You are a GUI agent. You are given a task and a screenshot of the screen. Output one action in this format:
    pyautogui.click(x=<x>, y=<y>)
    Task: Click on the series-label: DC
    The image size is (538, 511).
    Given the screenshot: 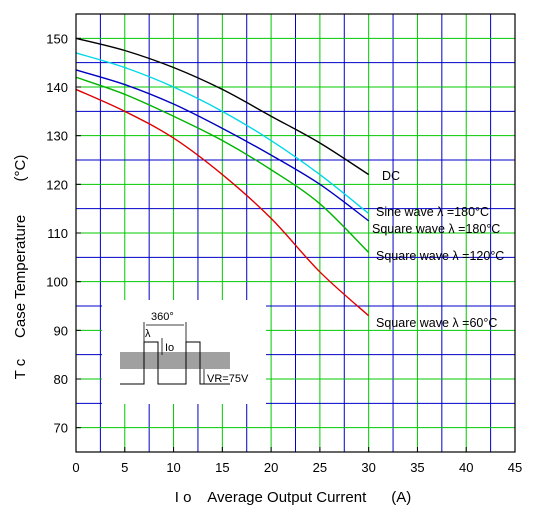 What is the action you would take?
    pyautogui.click(x=391, y=176)
    